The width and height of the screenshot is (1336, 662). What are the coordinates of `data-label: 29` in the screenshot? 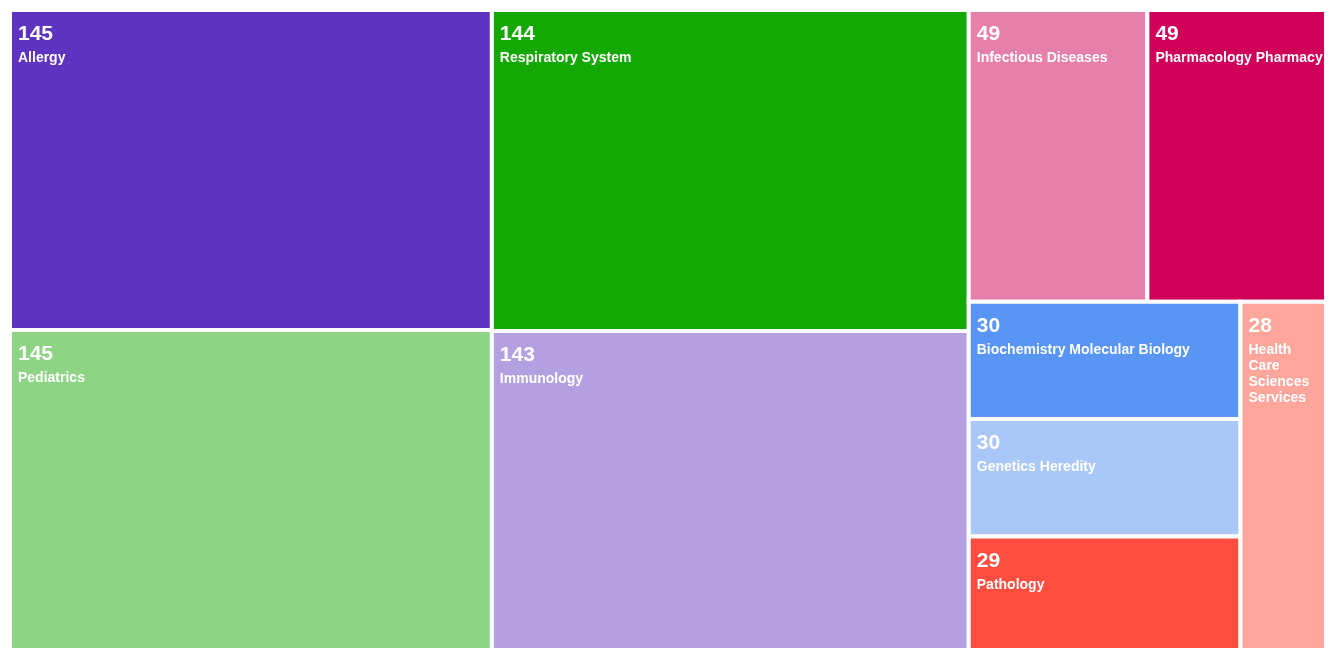 It's located at (988, 559).